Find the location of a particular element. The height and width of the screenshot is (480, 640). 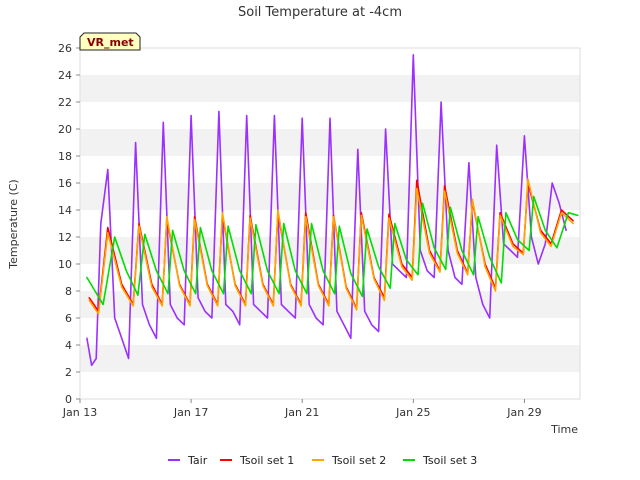

y-tick-label: 24 is located at coordinates (65, 75).